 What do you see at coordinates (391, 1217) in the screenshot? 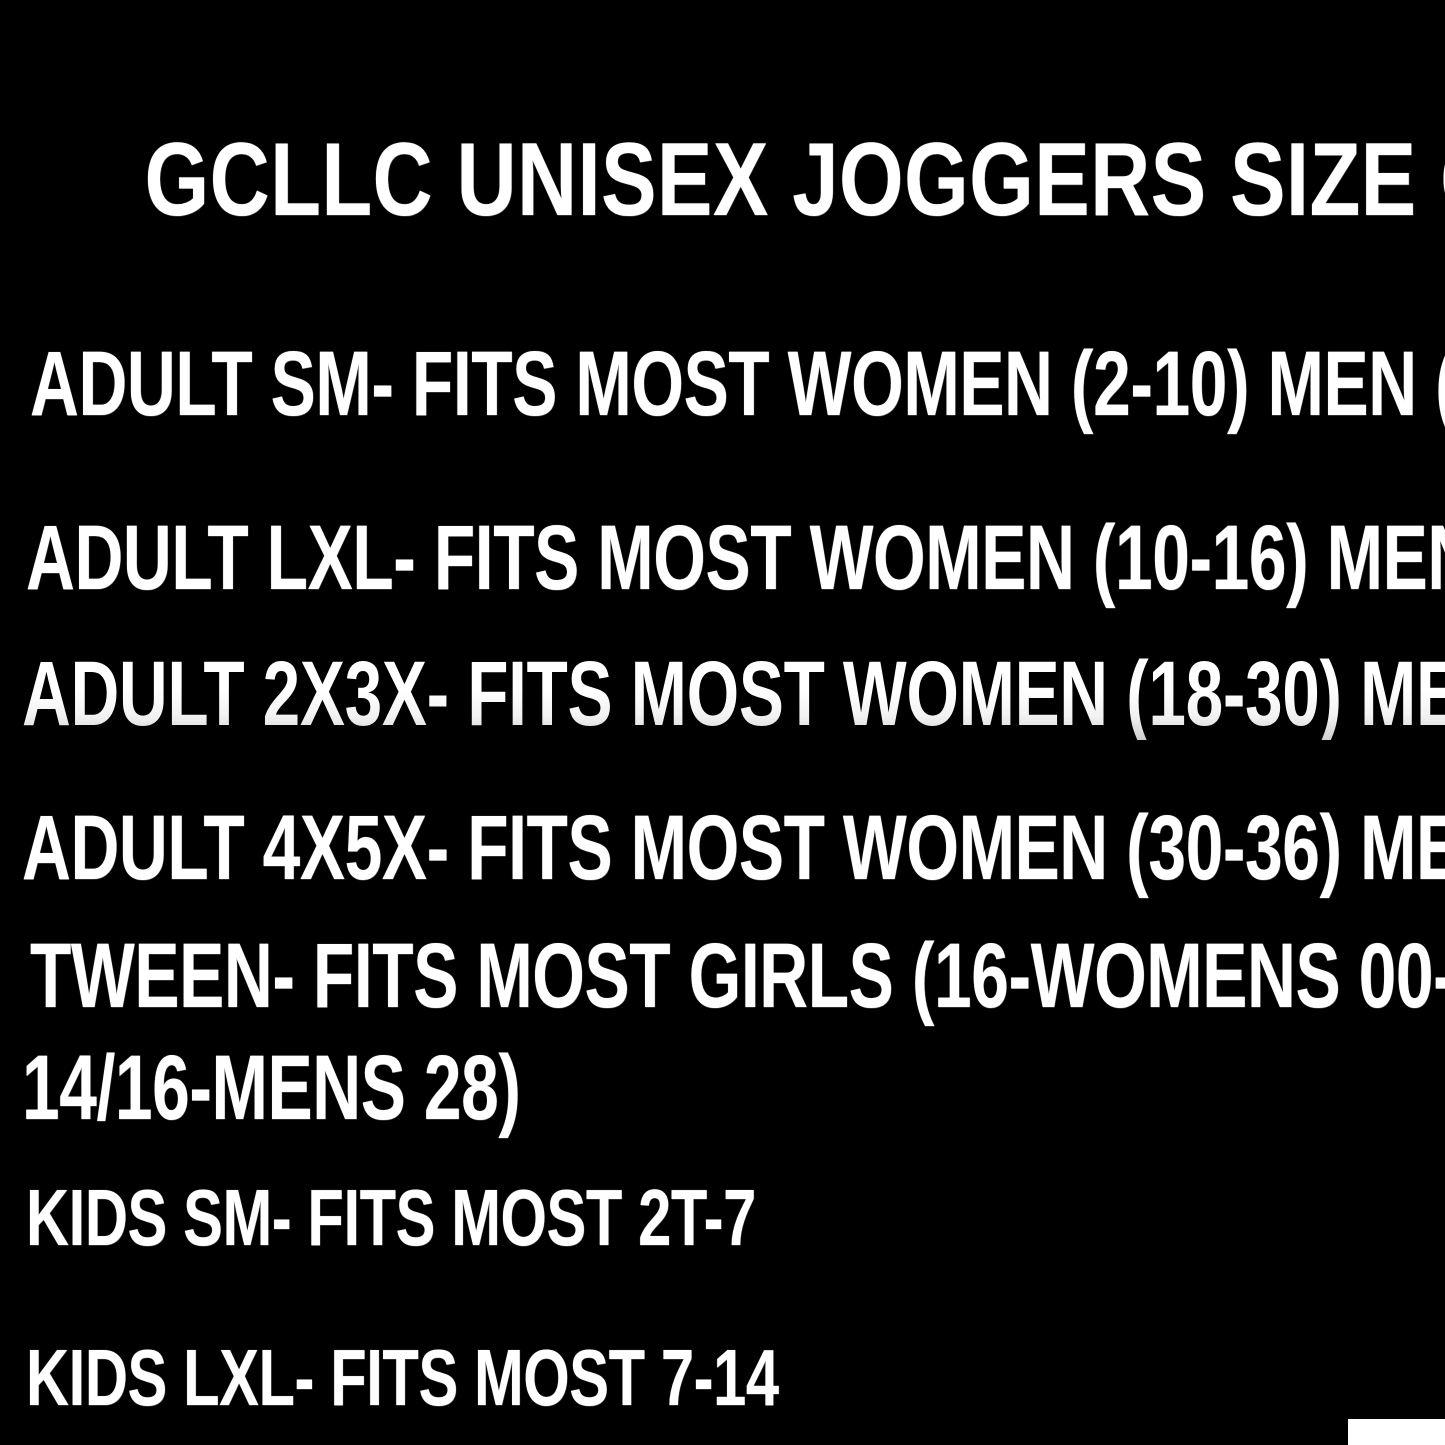
I see `size-row-kids-sm: KIDS SM- FITS MOST 2T-7` at bounding box center [391, 1217].